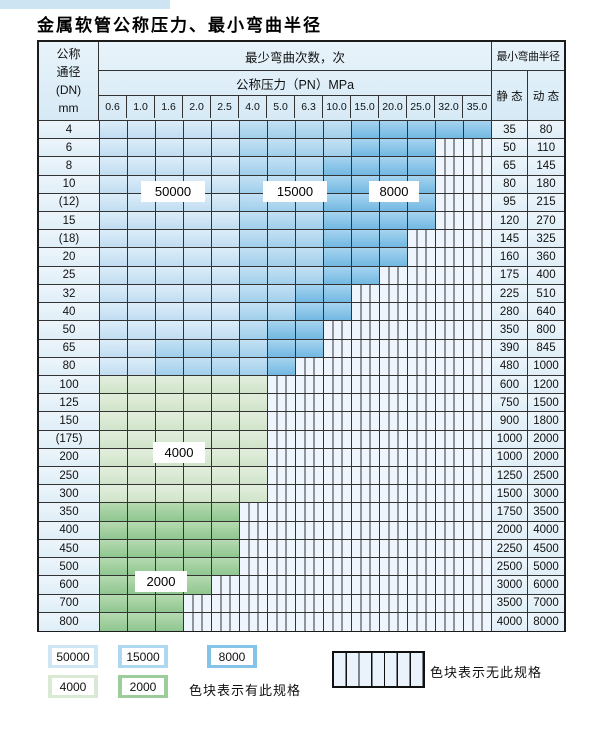 The height and width of the screenshot is (743, 600). What do you see at coordinates (510, 476) in the screenshot?
I see `static-radius-cell: 1250` at bounding box center [510, 476].